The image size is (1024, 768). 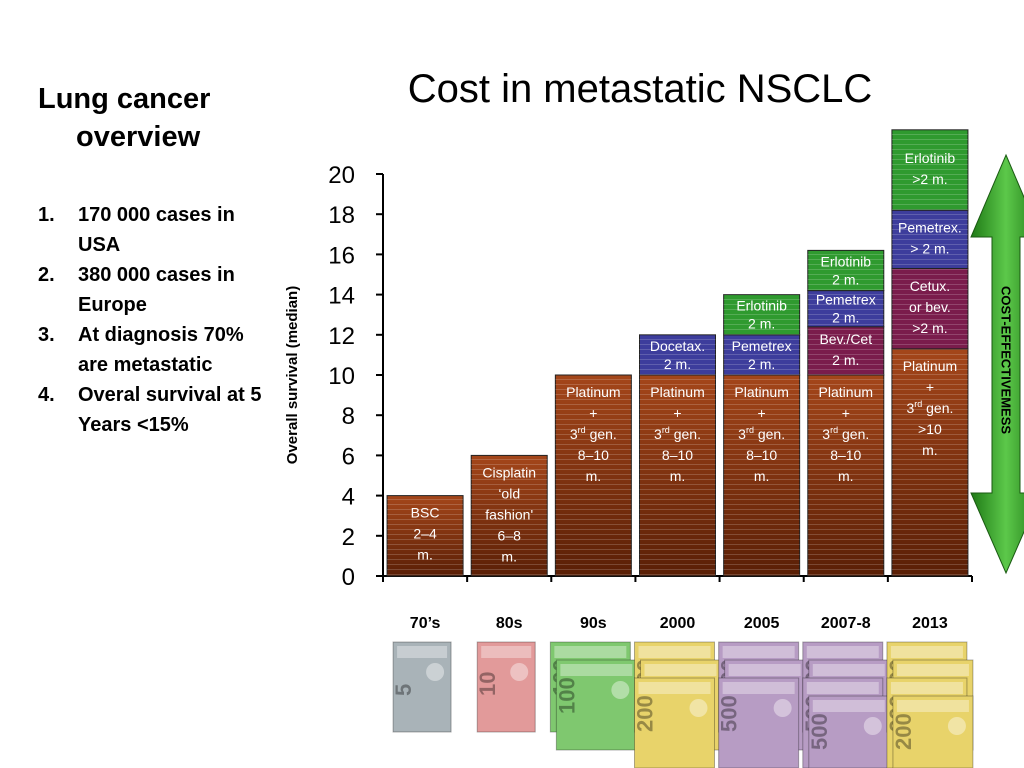 I want to click on fact-text: Overal survival at 5 Years <15%, so click(x=170, y=410).